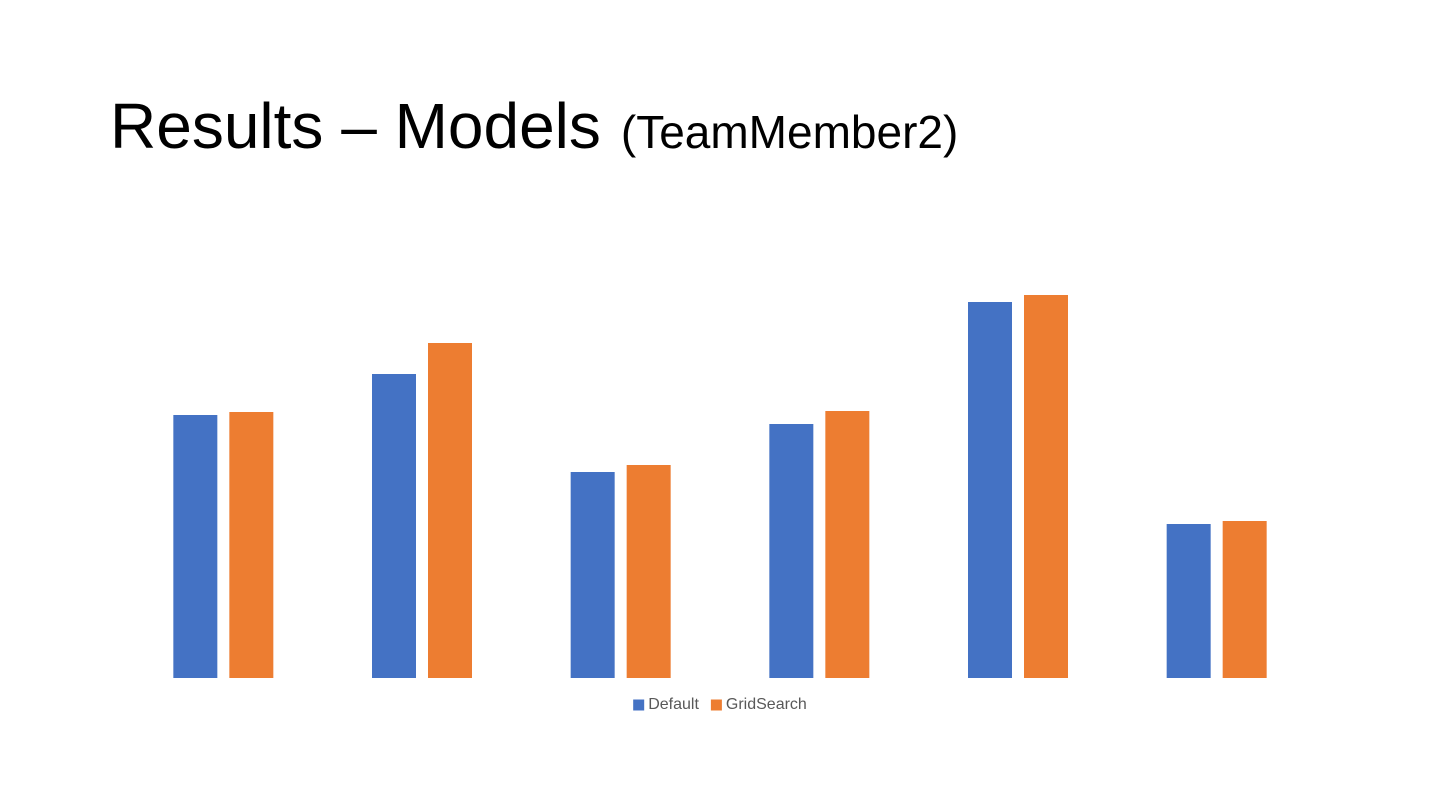  Describe the element at coordinates (789, 132) in the screenshot. I see `title-sub: (TeamMember2)` at that location.